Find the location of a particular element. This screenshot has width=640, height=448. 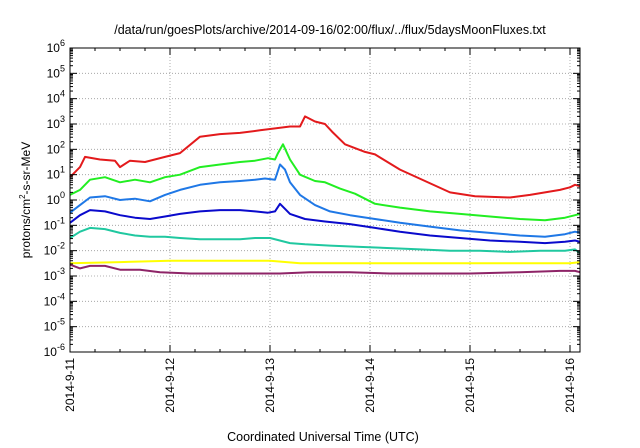

y-tick-label: 10⁻³ is located at coordinates (54, 274).